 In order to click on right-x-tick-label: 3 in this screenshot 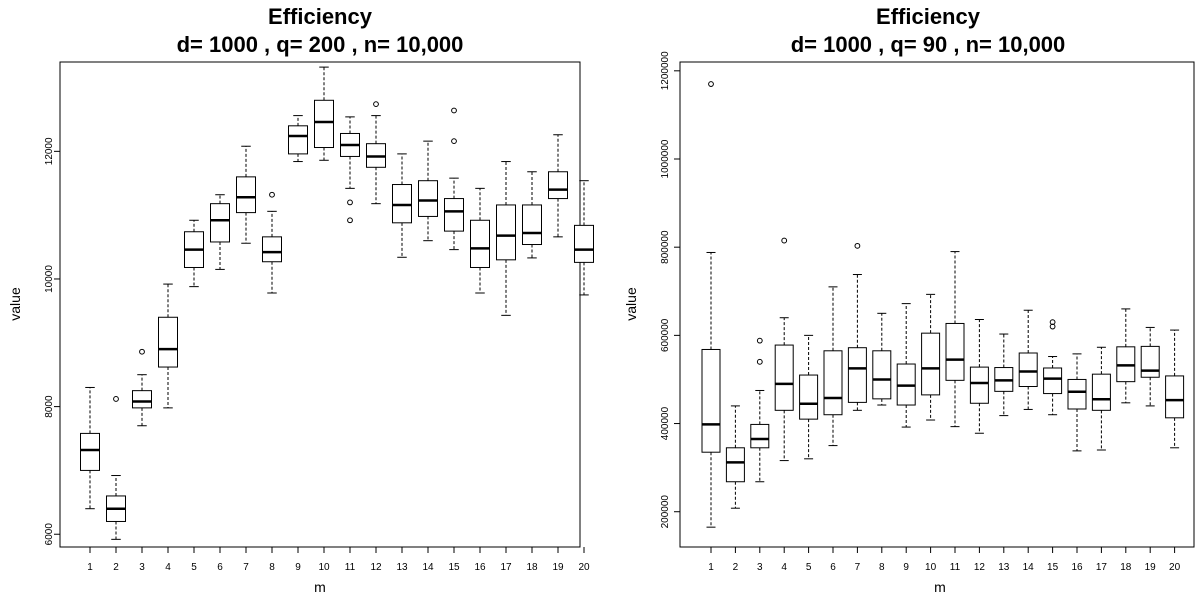, I will do `click(760, 567)`.